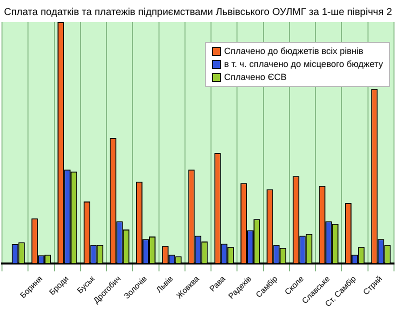 Image resolution: width=400 pixels, height=312 pixels. What do you see at coordinates (198, 12) in the screenshot?
I see `chart-title: Сплата податків та платежів підприємствами Львівського ОУЛМГ за 1-ше півріччя 2` at bounding box center [198, 12].